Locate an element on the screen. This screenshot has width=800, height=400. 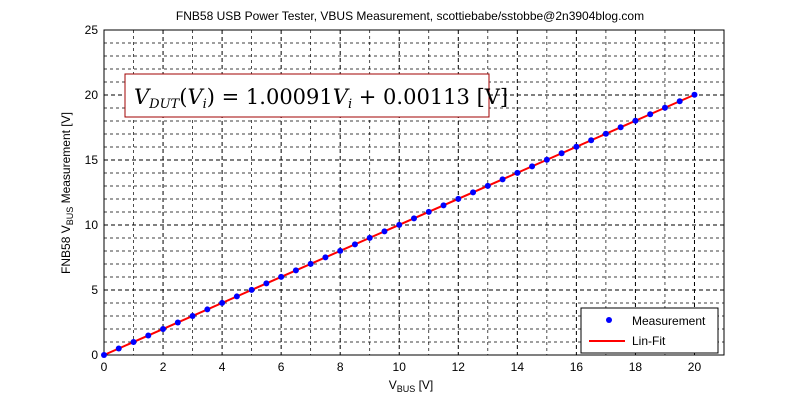
y-tick-label: 20 is located at coordinates (92, 95).